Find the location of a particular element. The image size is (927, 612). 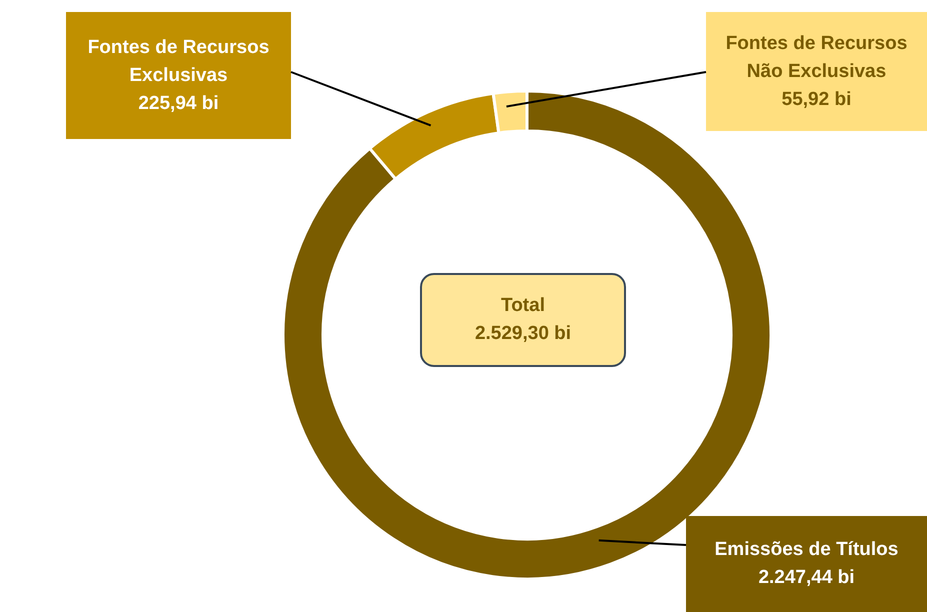

slice-label: Emissões de Títulos is located at coordinates (806, 550).